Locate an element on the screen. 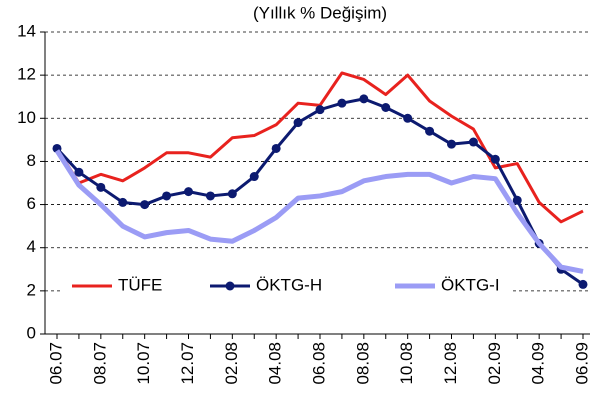 This screenshot has height=409, width=593. legend-box is located at coordinates (287, 286).